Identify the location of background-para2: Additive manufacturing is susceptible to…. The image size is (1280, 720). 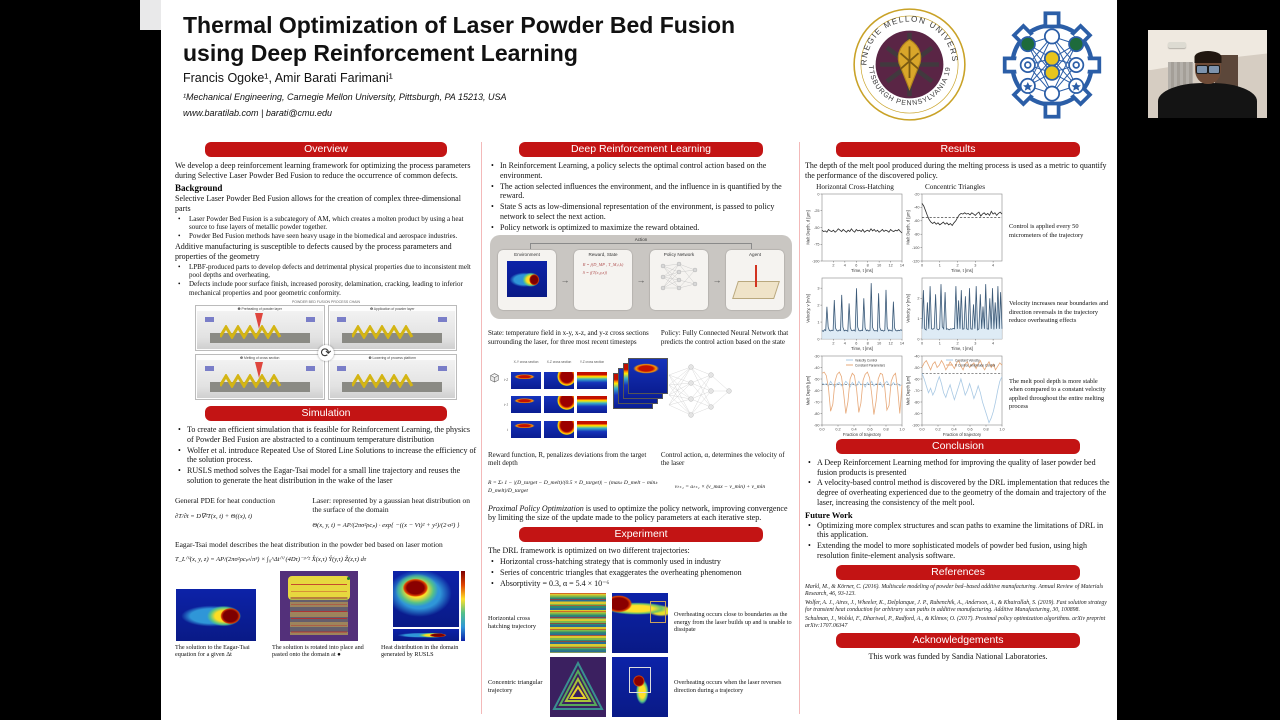
(313, 251).